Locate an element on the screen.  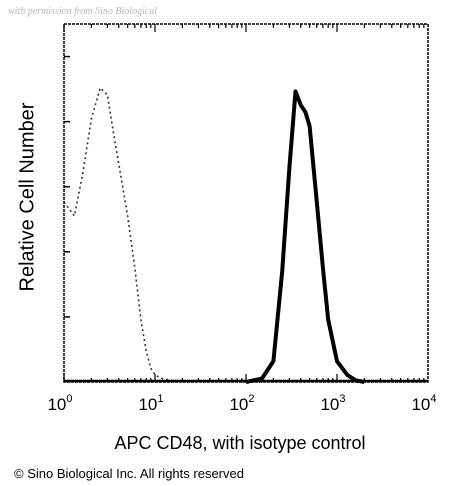
x-tick-label: 10¹ is located at coordinates (150, 403).